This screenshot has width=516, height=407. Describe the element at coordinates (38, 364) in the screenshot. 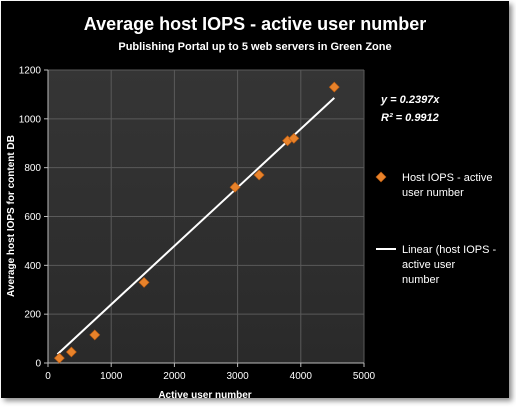

I see `y-tick-label: 0` at that location.